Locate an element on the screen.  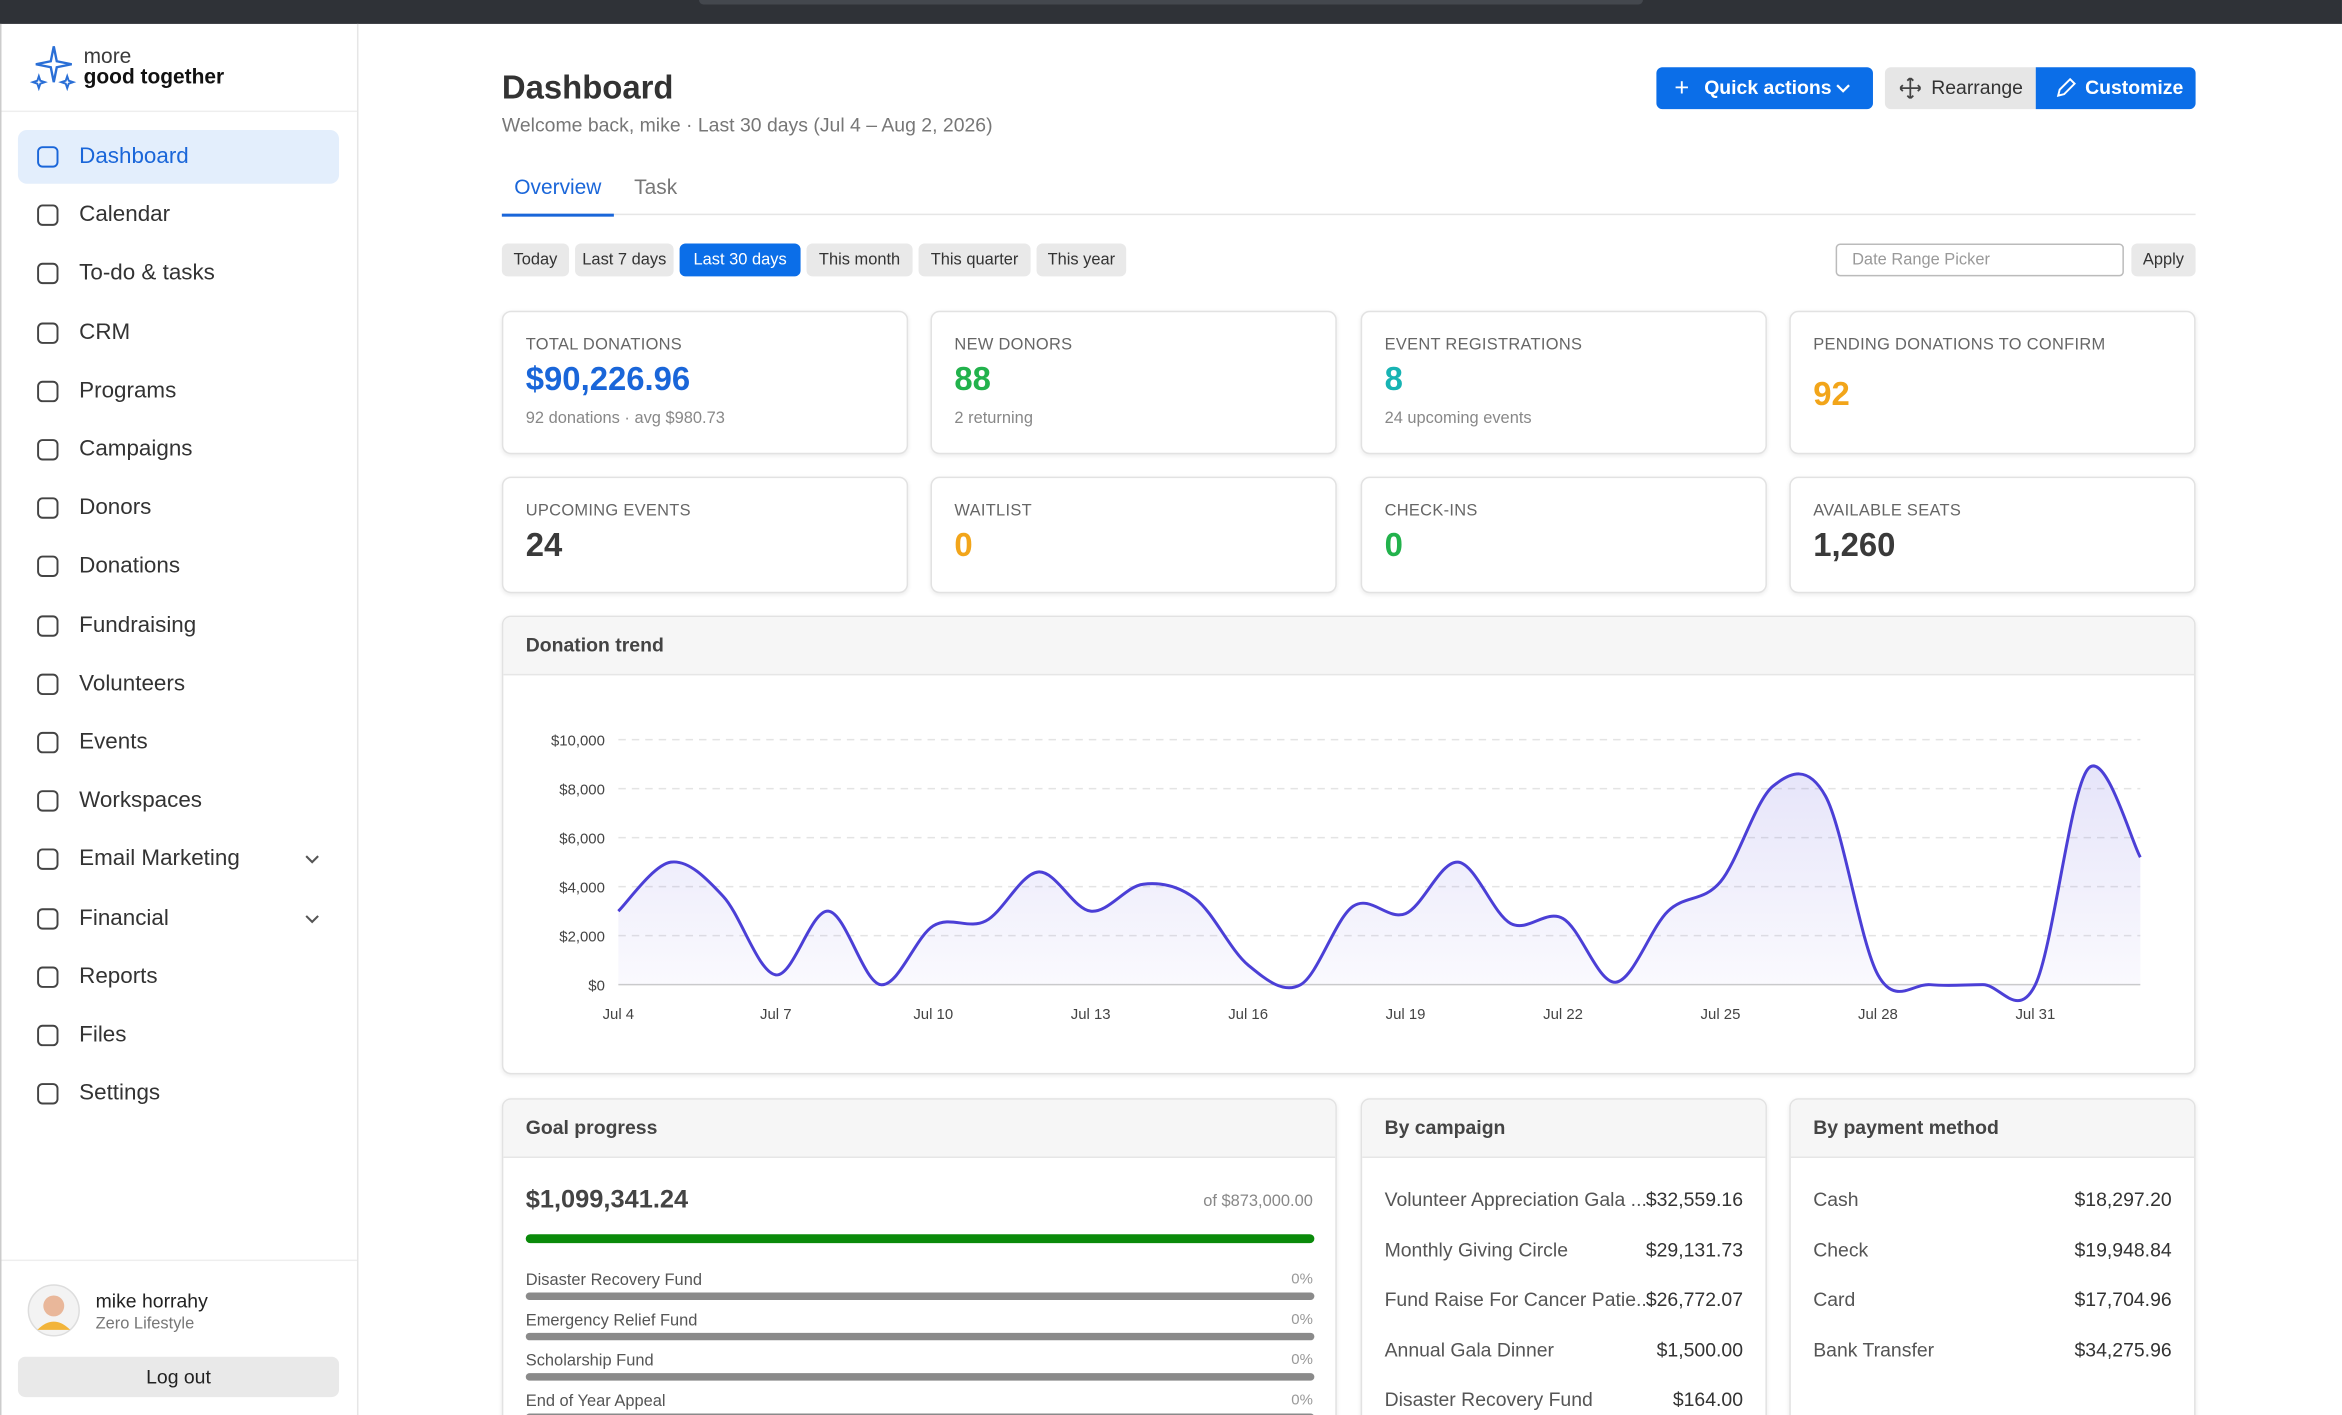
kpi-card: PENDING DONATIONS TO CONFIRM 92 is located at coordinates (1992, 382).